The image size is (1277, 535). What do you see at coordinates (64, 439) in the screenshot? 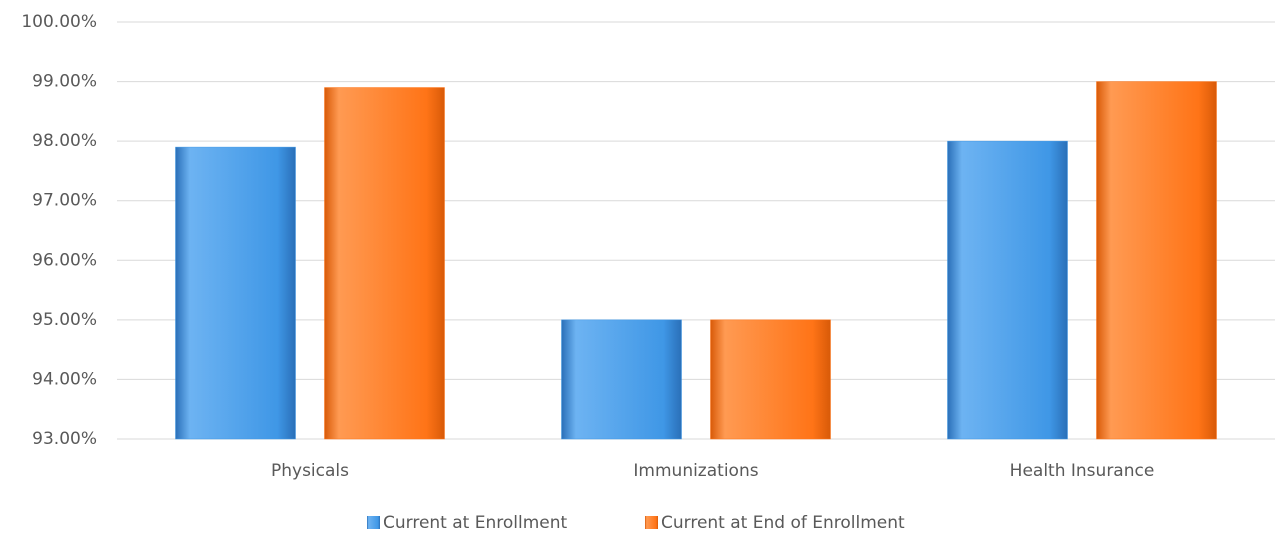
I see `y-tick-label: 93.00%` at bounding box center [64, 439].